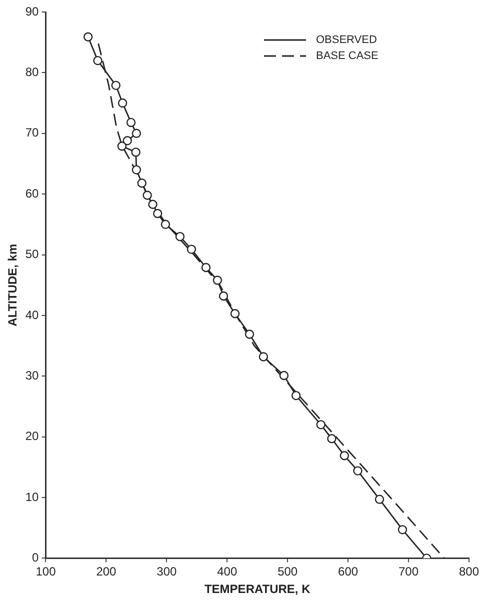 The image size is (482, 601). Describe the element at coordinates (106, 571) in the screenshot. I see `x-tick-label: 200` at that location.